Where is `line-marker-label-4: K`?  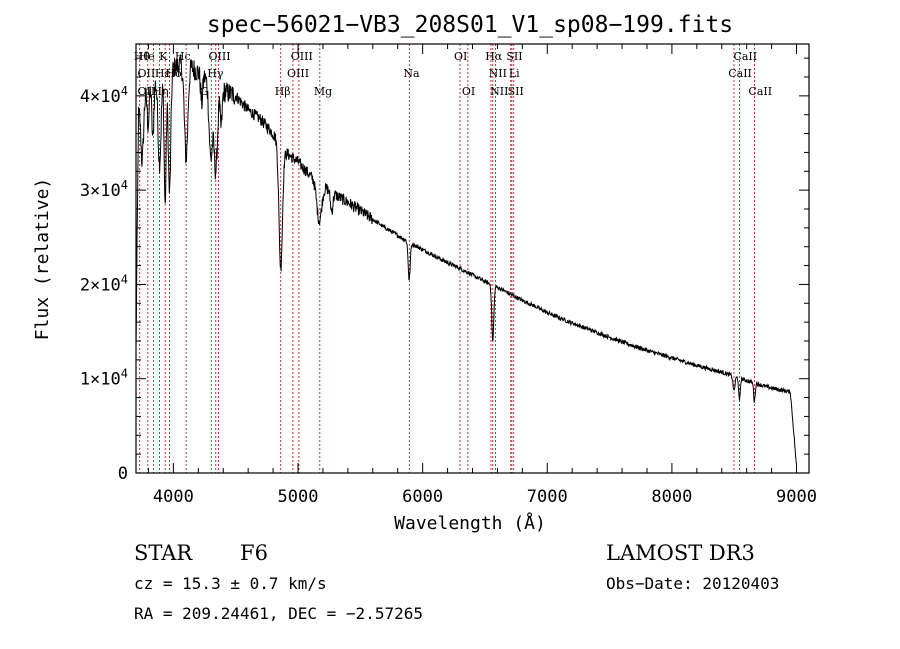
line-marker-label-4: K is located at coordinates (163, 56).